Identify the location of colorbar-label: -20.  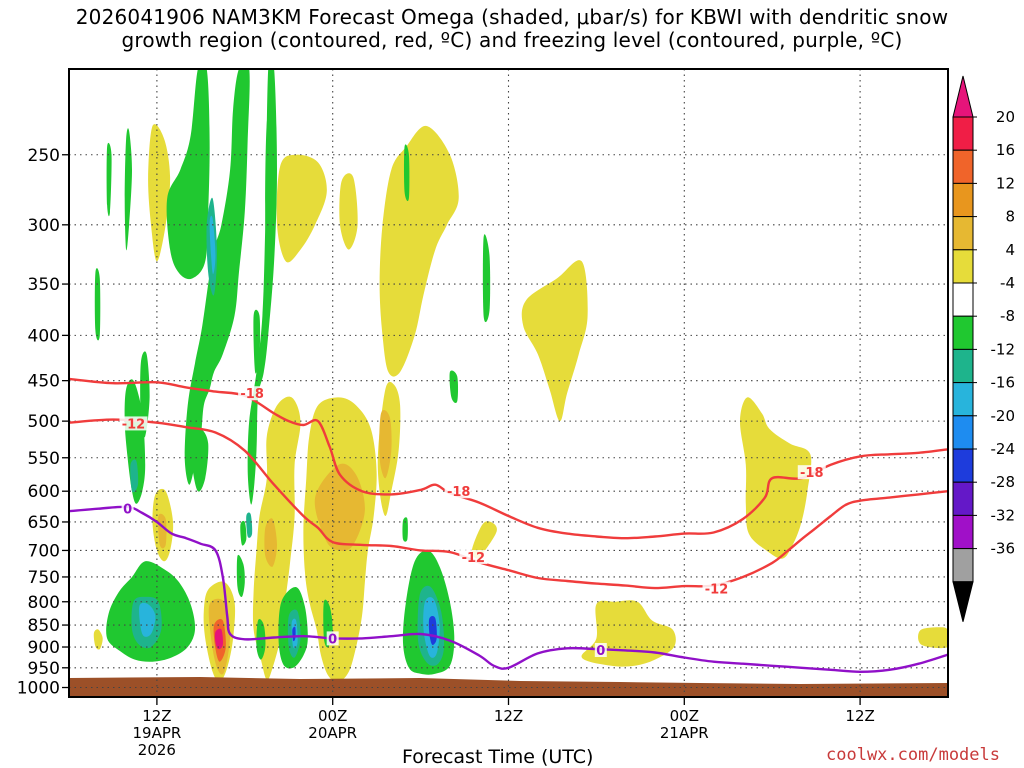
(1003, 416).